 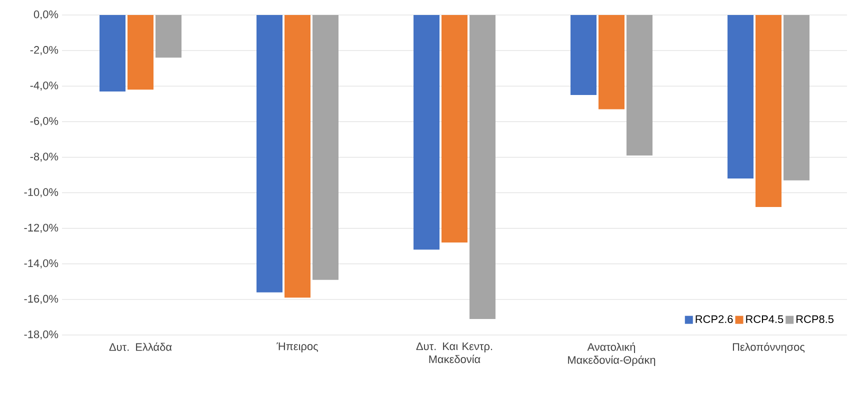 What do you see at coordinates (140, 346) in the screenshot?
I see `x-tick-label: Δυτ. Ελλάδα` at bounding box center [140, 346].